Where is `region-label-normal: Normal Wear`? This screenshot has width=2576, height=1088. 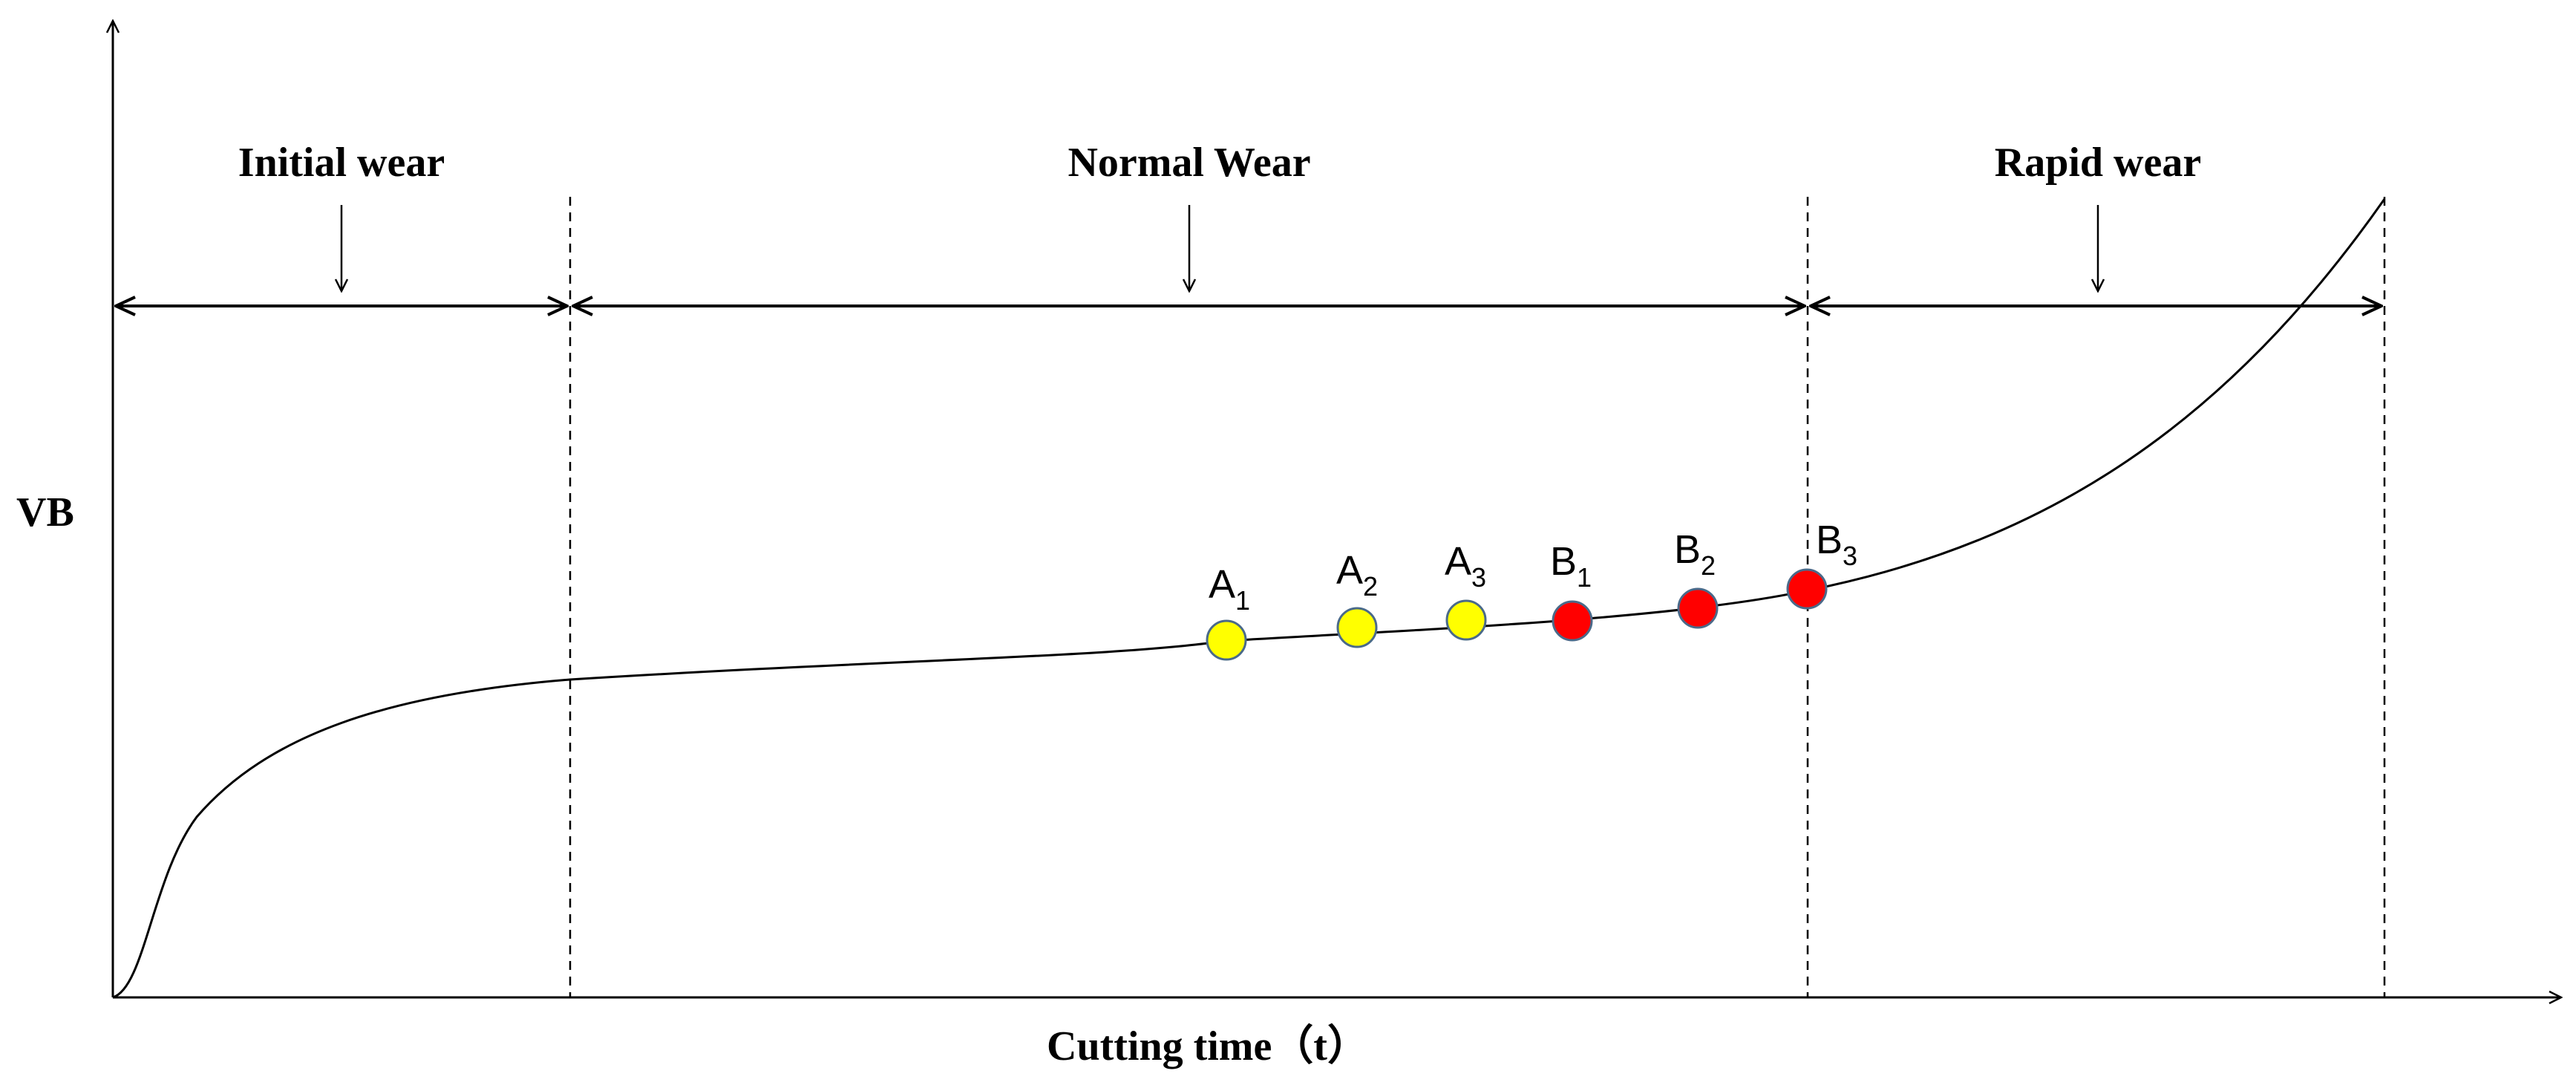
region-label-normal: Normal Wear is located at coordinates (1189, 163).